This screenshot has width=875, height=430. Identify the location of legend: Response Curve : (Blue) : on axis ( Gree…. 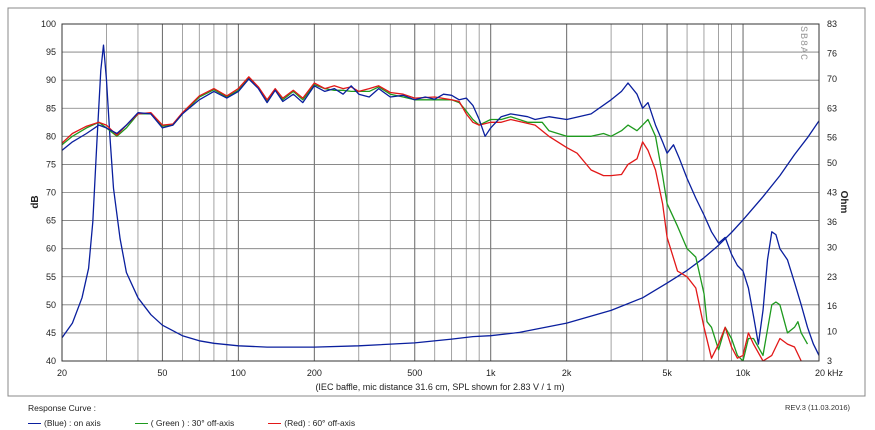
(208, 415).